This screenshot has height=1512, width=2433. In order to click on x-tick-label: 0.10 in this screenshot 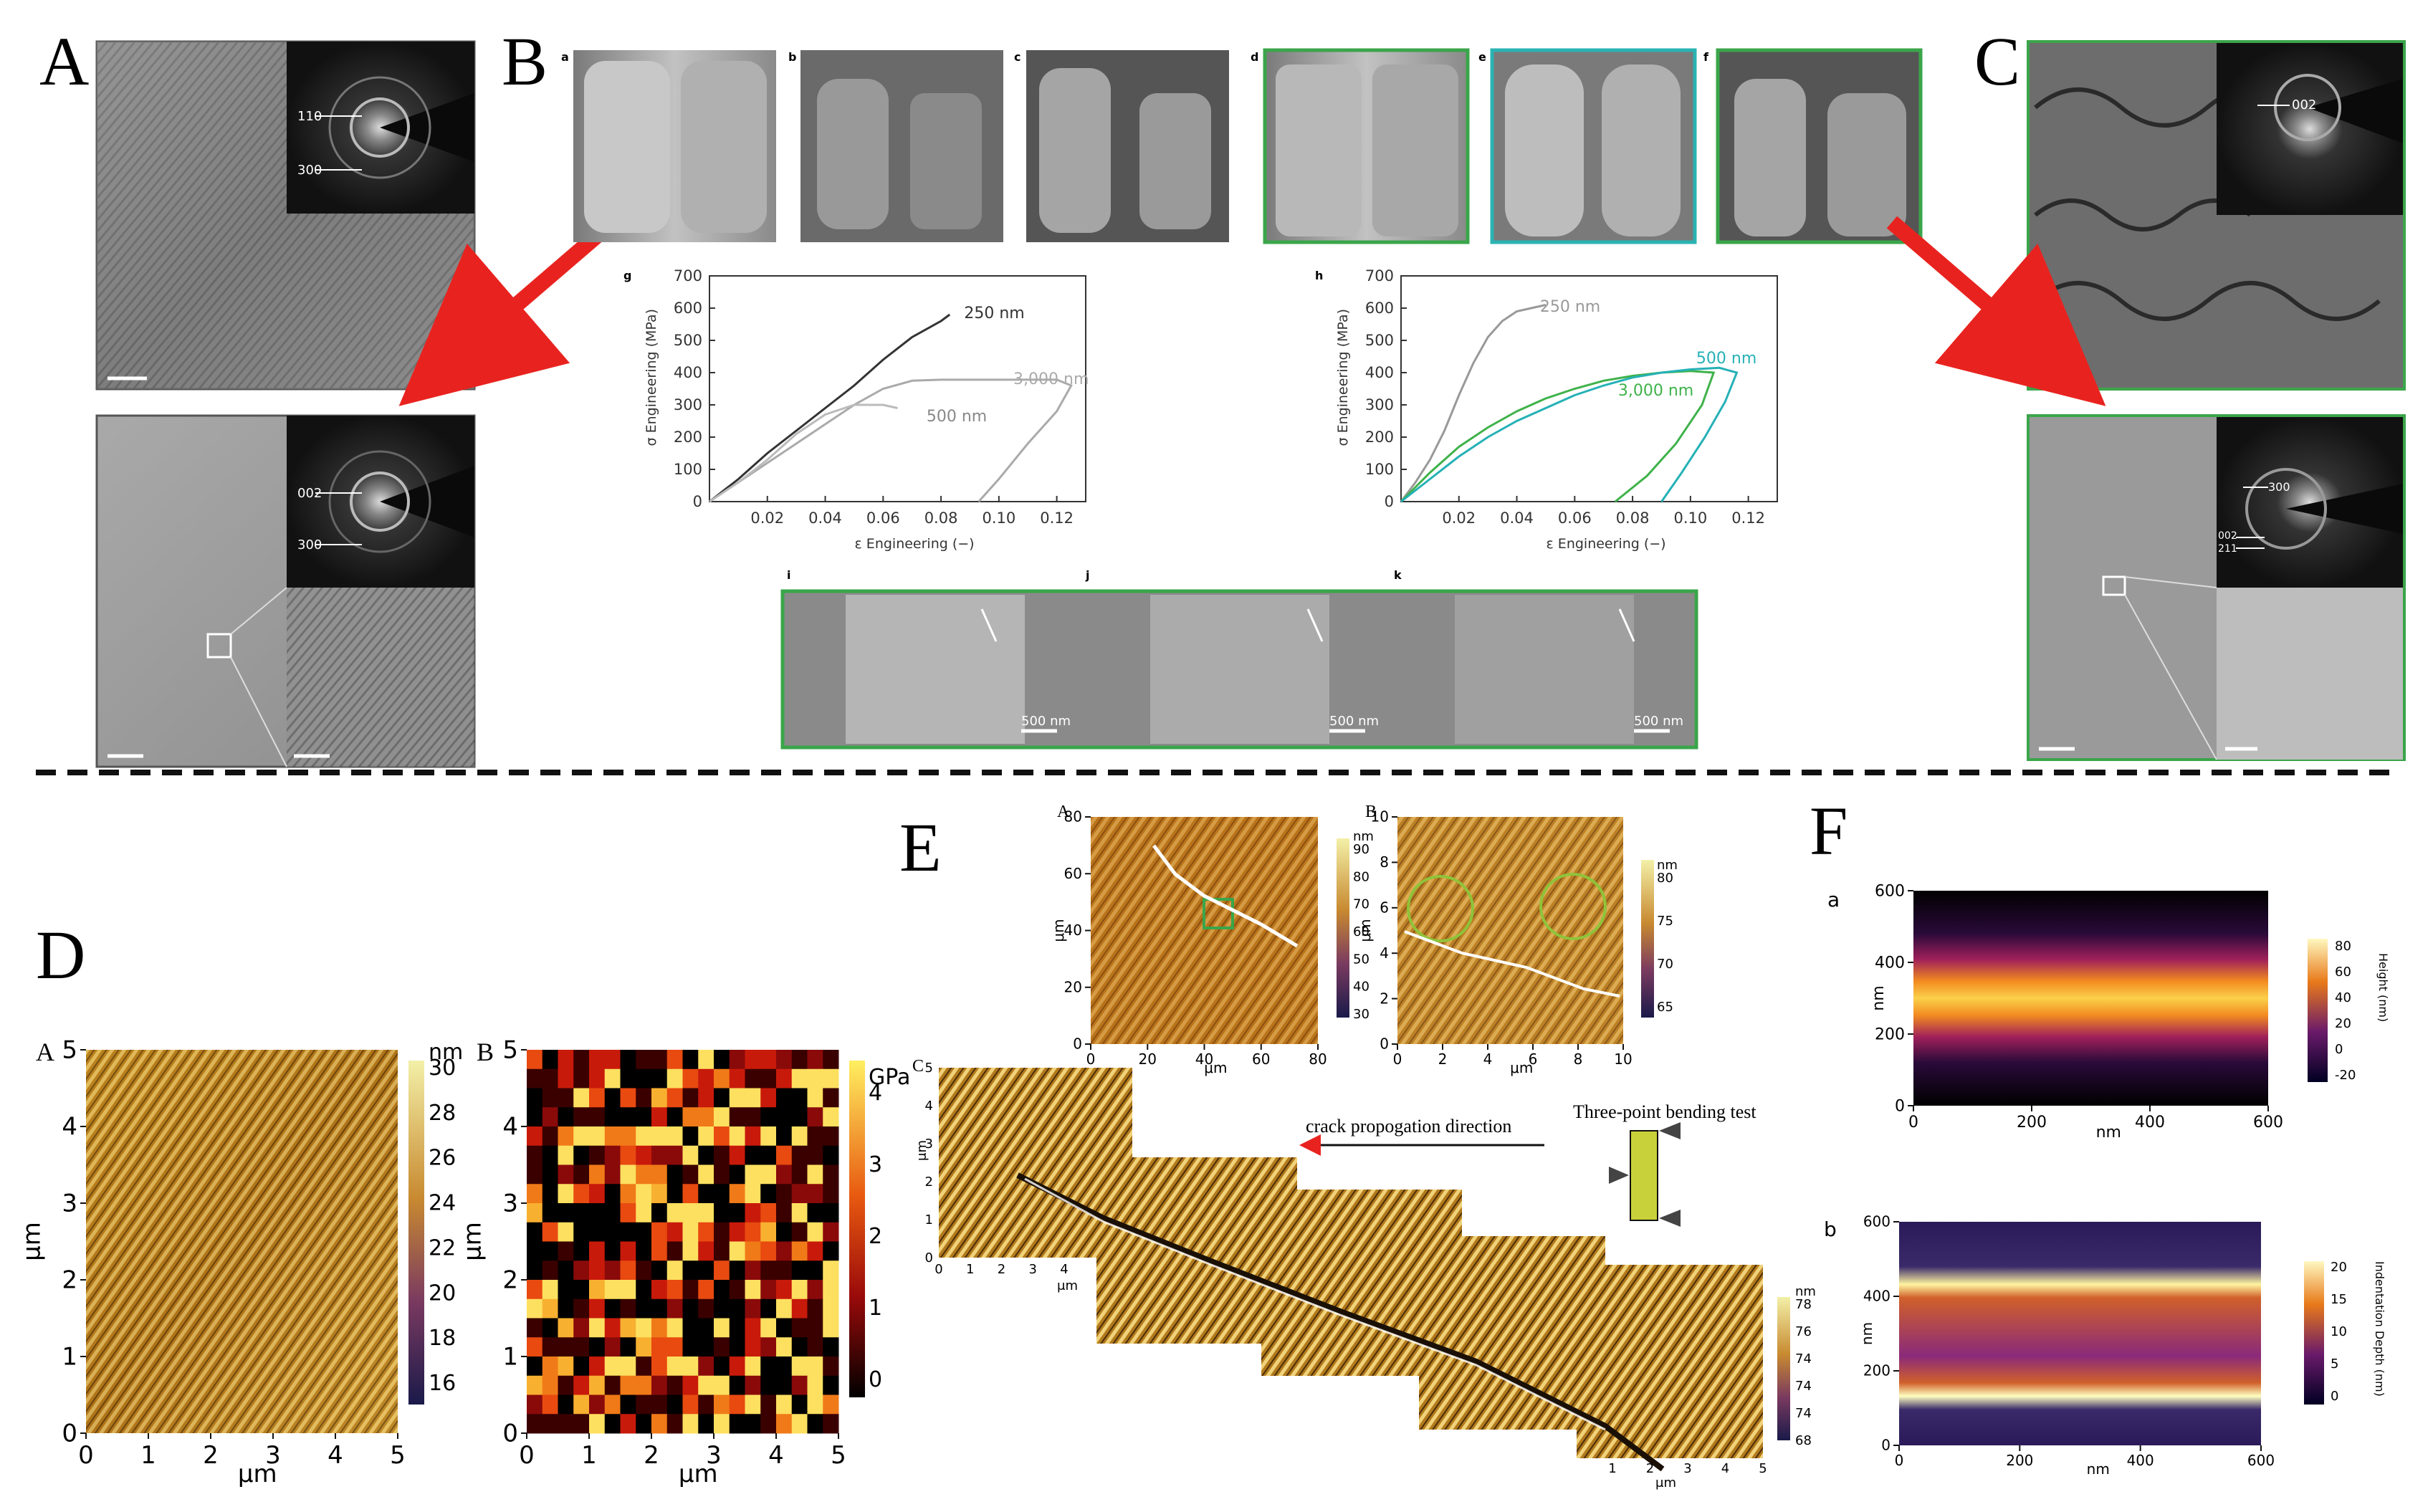, I will do `click(998, 518)`.